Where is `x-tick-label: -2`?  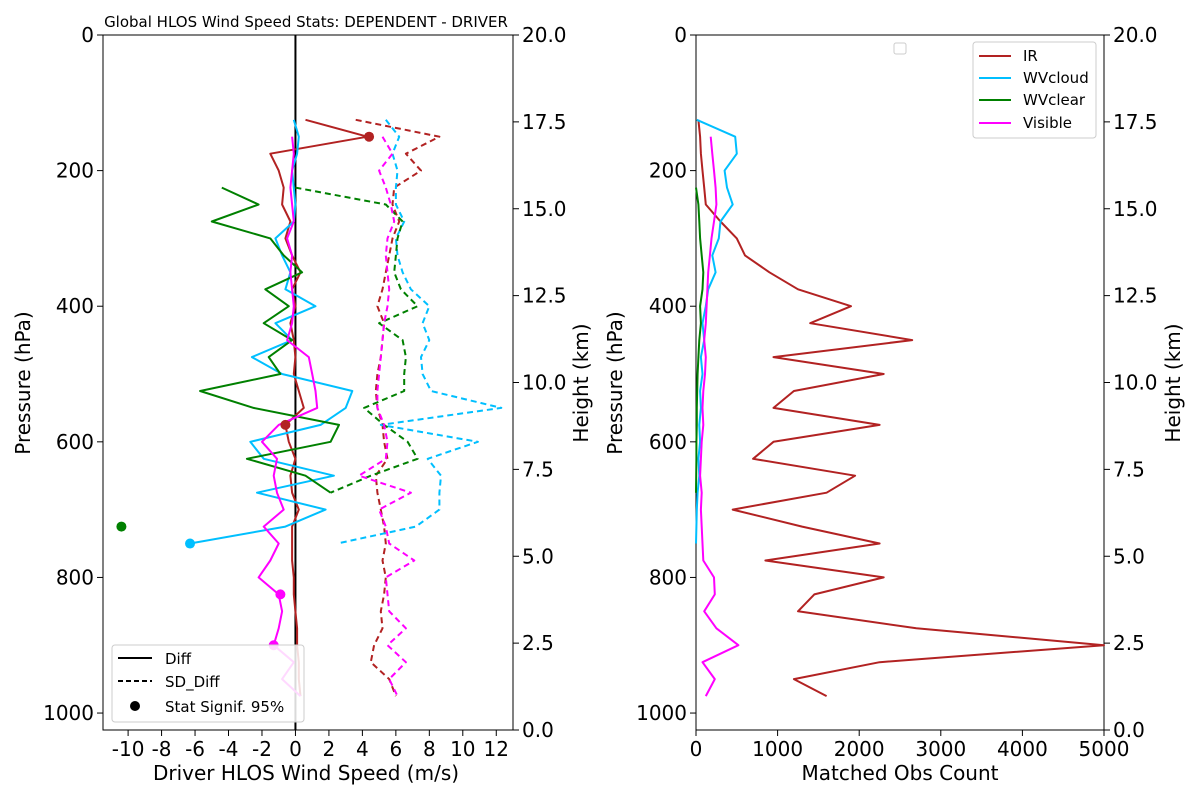 x-tick-label: -2 is located at coordinates (262, 749).